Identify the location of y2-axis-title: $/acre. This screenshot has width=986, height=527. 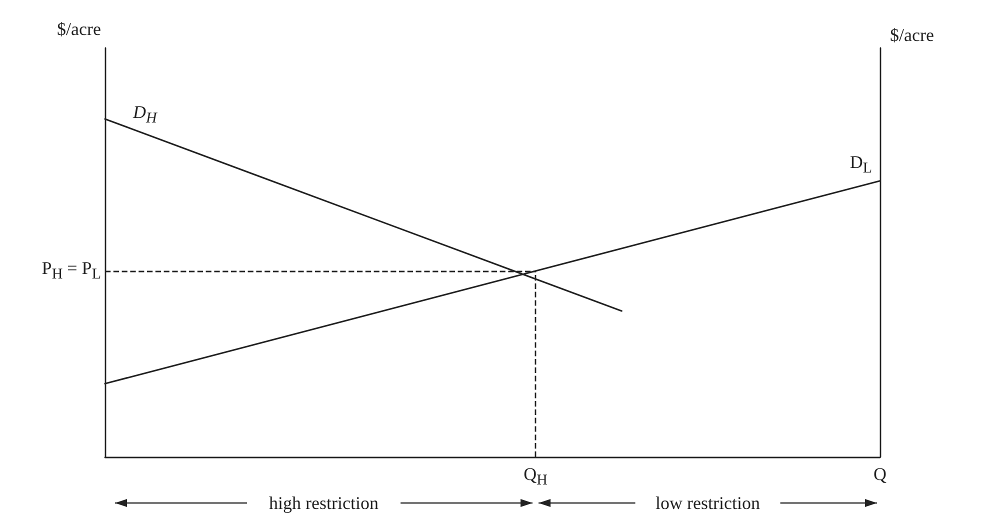
(912, 35).